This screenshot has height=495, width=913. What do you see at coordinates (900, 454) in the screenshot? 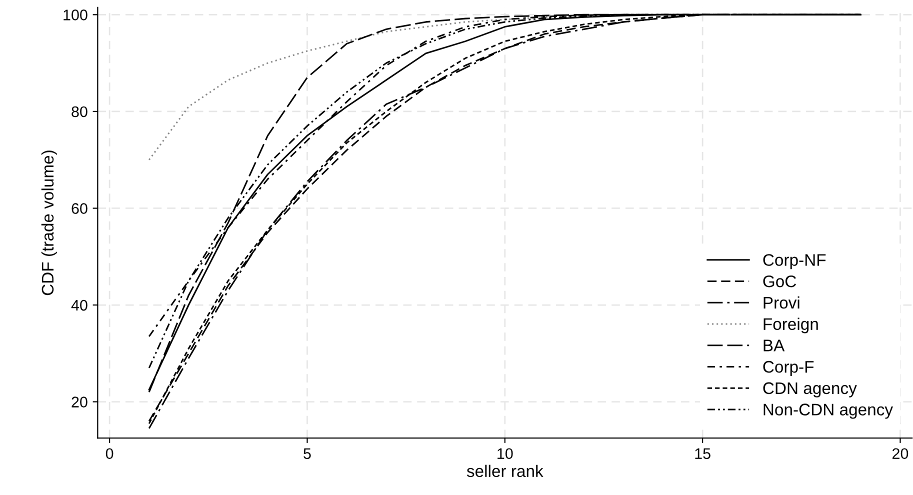
I see `x-tick-label: 20` at bounding box center [900, 454].